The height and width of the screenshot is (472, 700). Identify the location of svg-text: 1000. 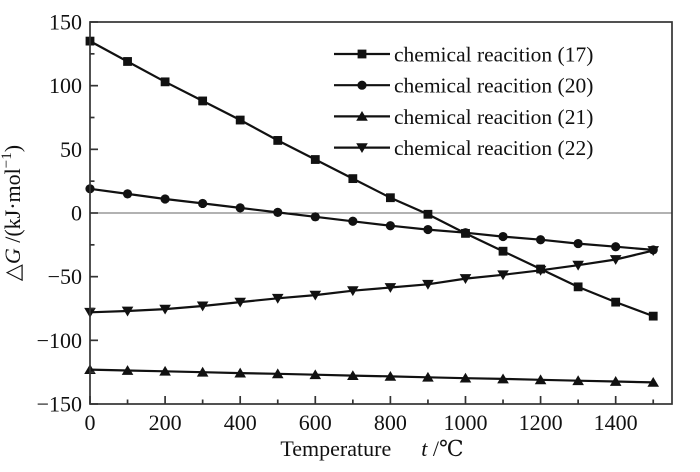
(465, 422).